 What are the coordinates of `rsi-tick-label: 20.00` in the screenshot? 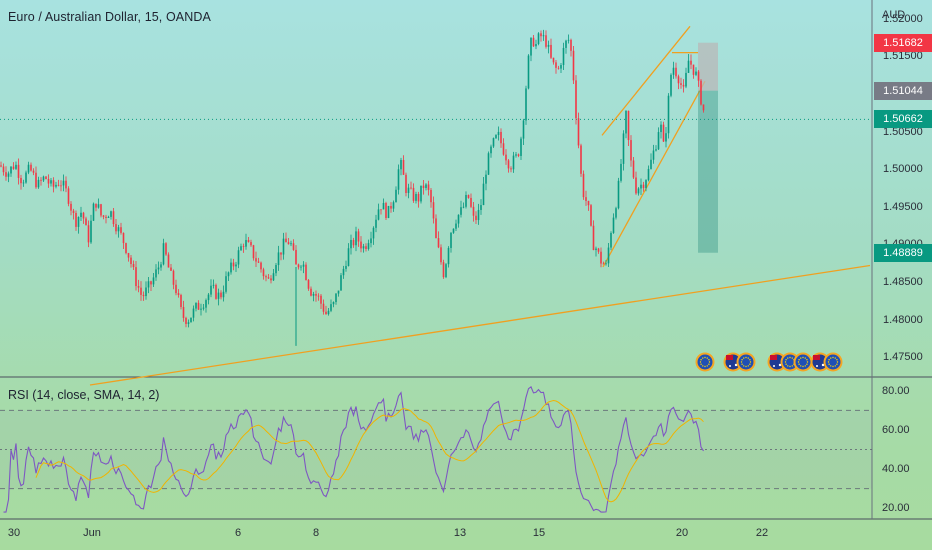 It's located at (896, 508).